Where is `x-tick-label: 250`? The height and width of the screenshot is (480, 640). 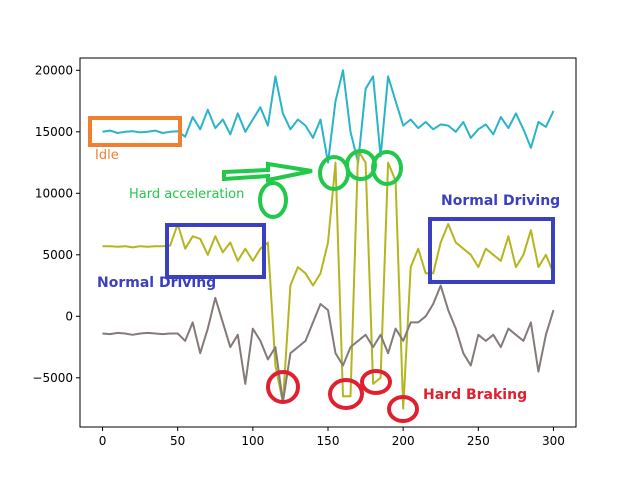 x-tick-label: 250 is located at coordinates (478, 441).